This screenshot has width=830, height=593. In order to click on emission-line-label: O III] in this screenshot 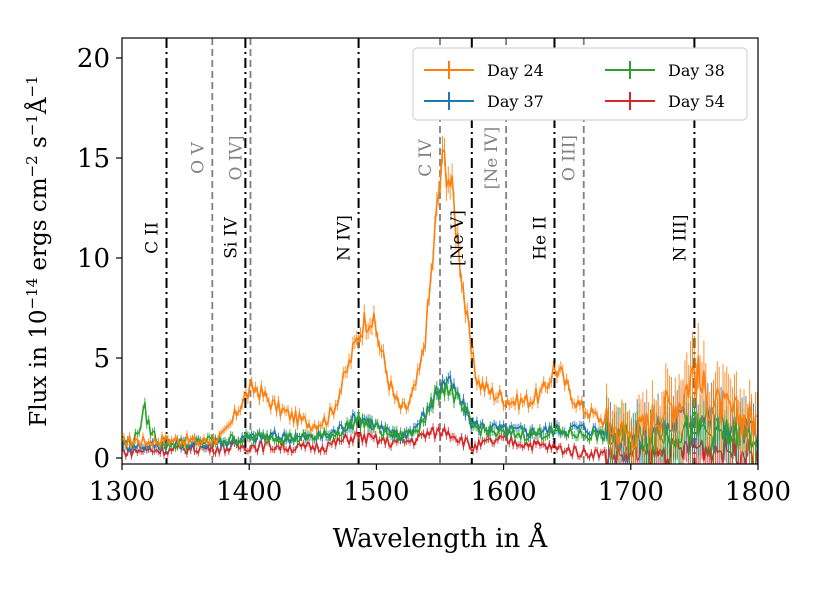, I will do `click(570, 158)`.